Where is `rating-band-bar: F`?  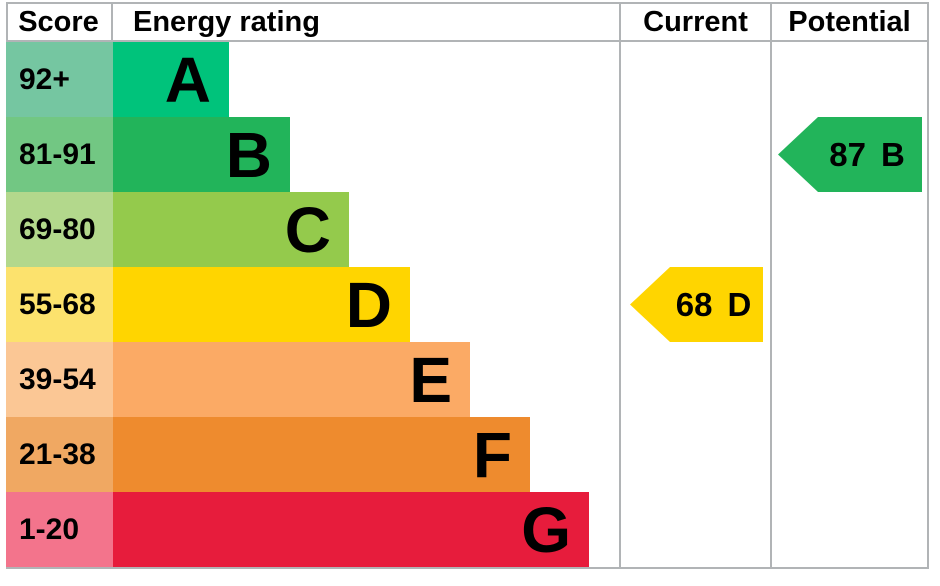
rating-band-bar: F is located at coordinates (321, 454).